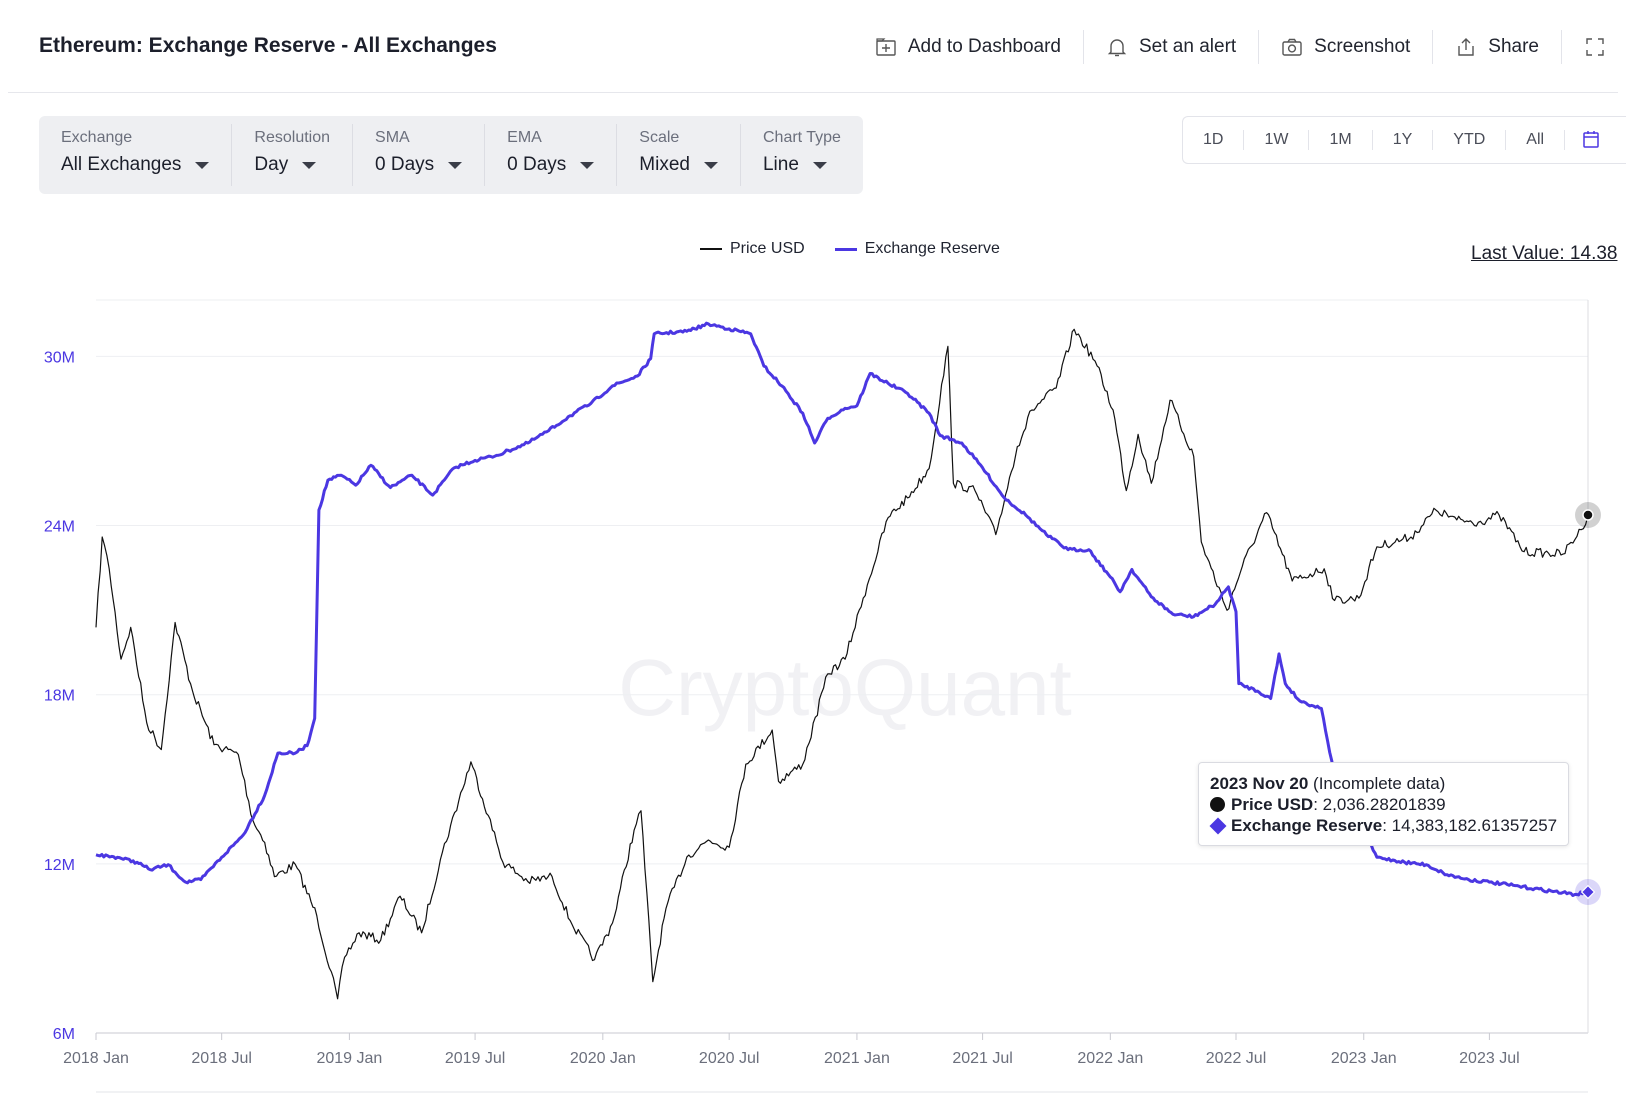 The image size is (1626, 1100). I want to click on x-axis-tick-label: 2020 Jul, so click(729, 1058).